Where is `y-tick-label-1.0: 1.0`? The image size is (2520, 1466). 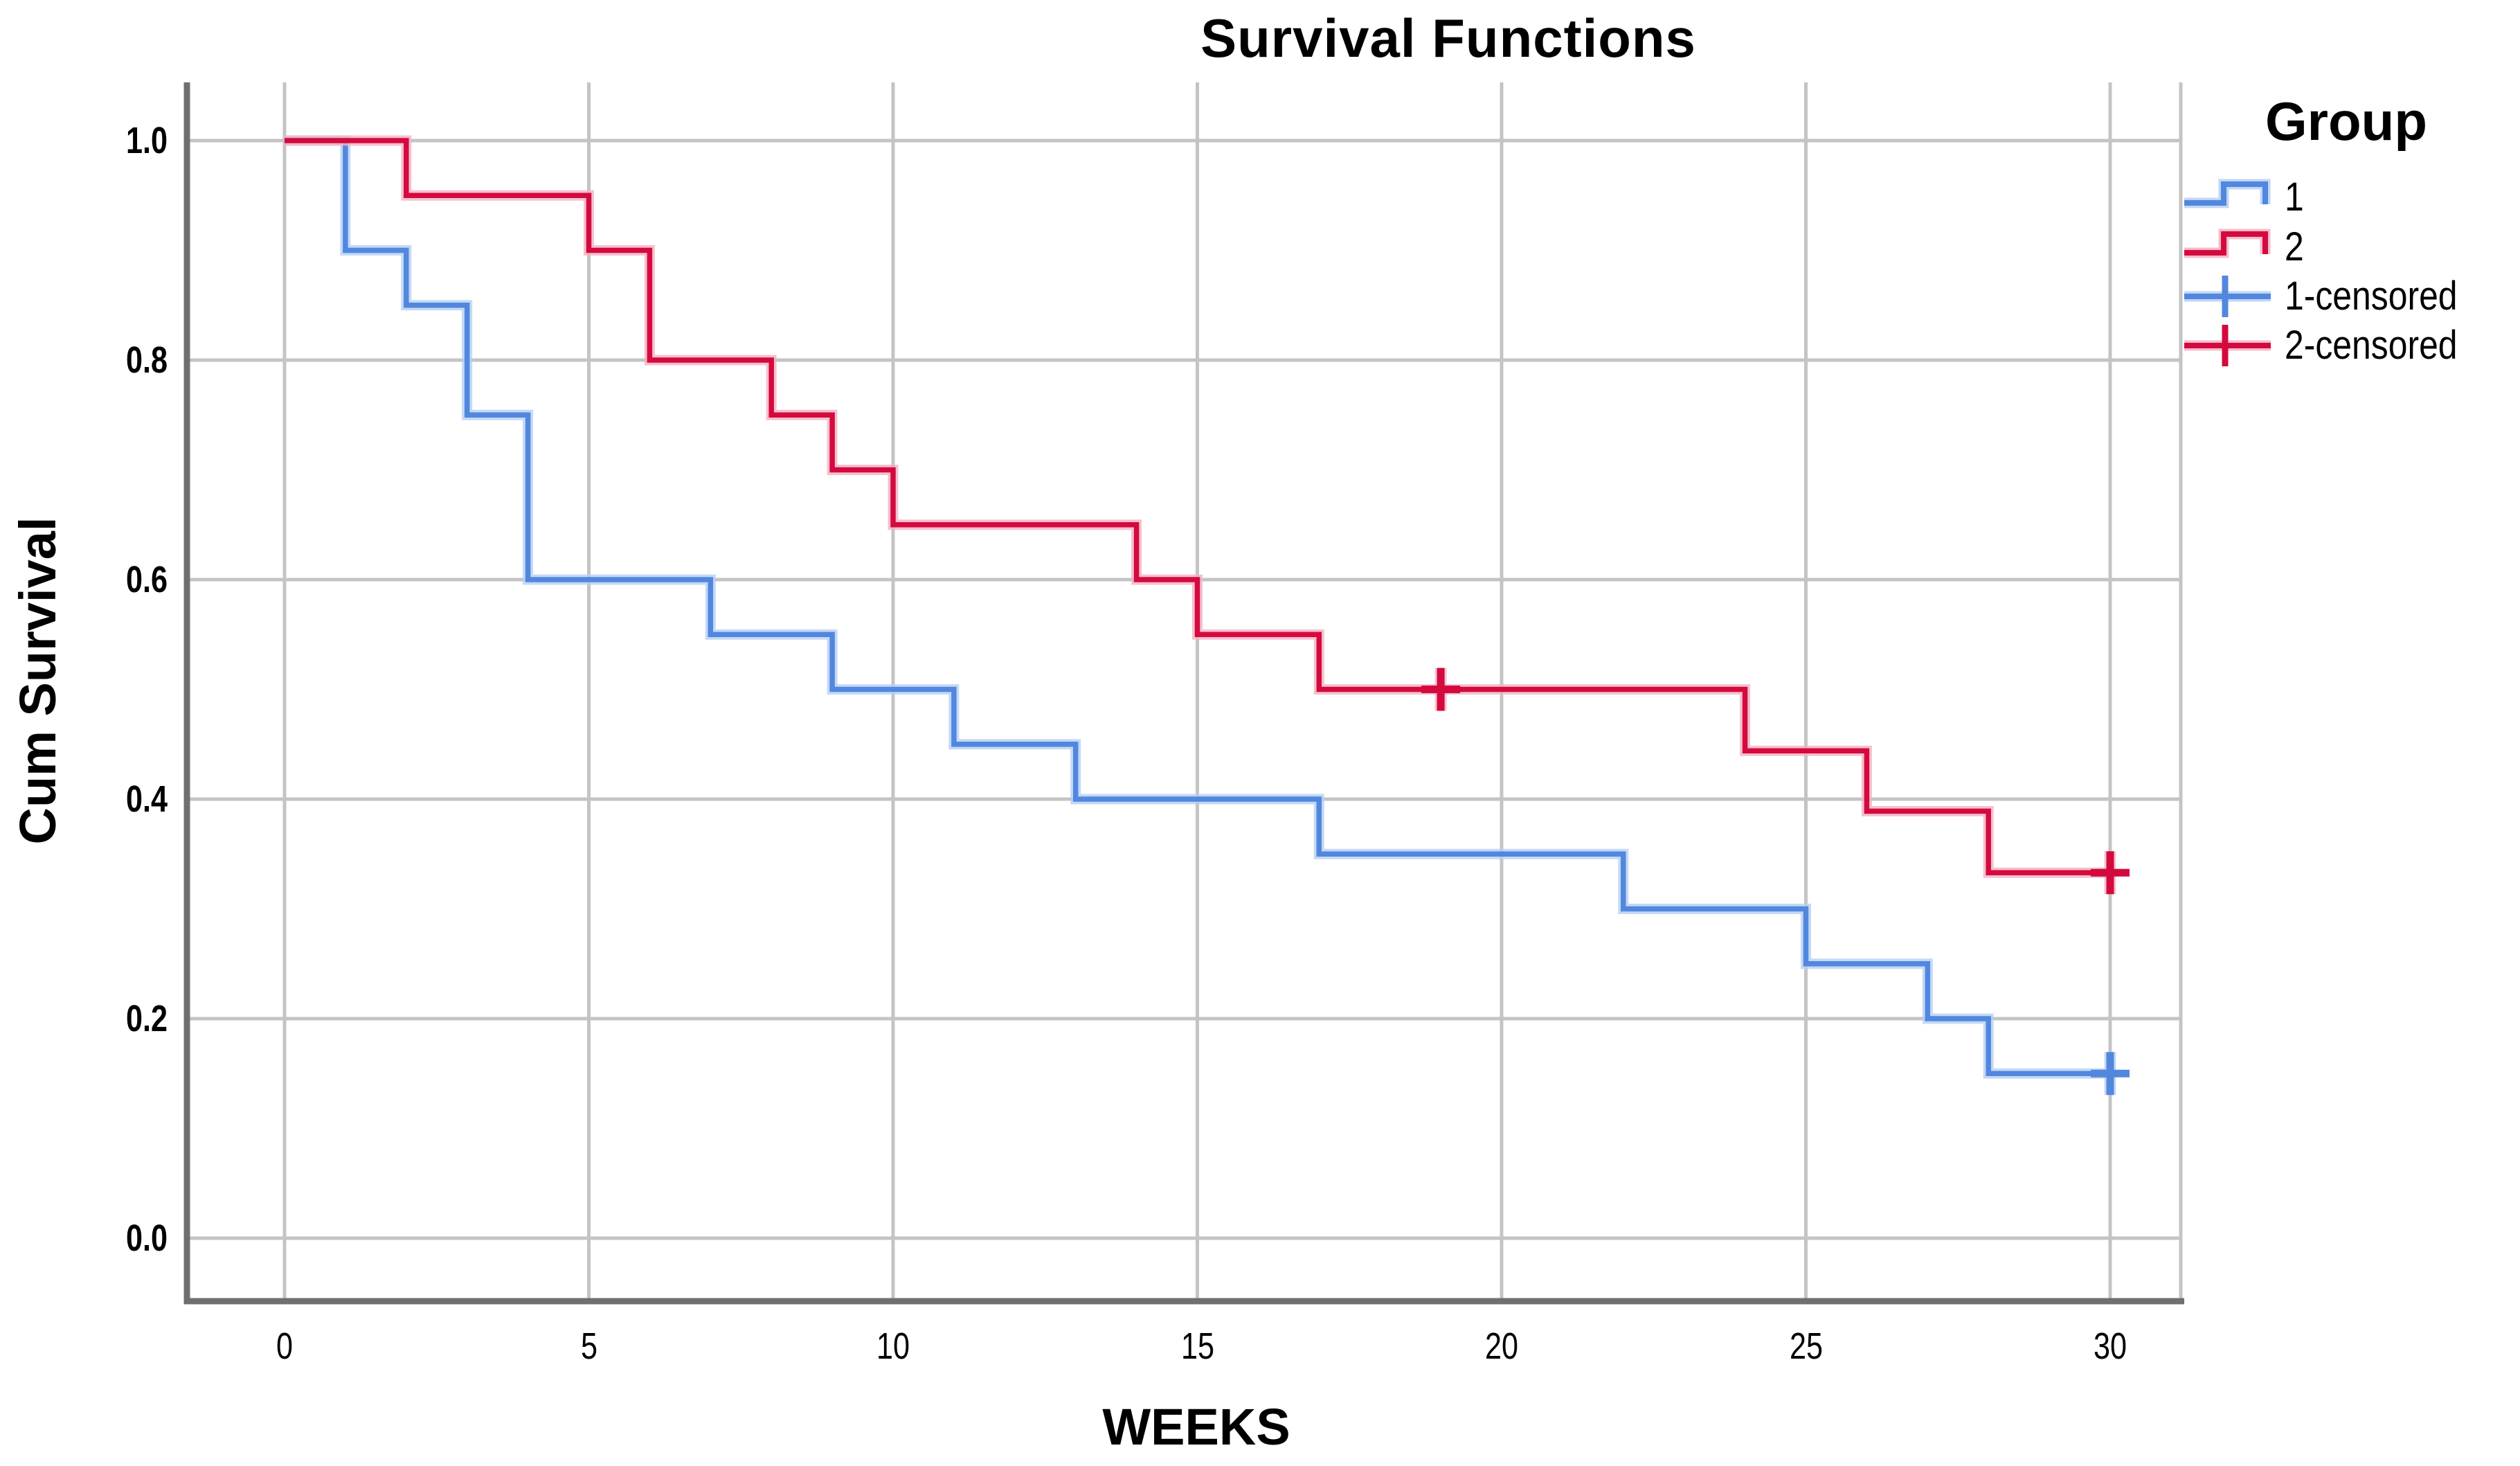 y-tick-label-1.0: 1.0 is located at coordinates (146, 140).